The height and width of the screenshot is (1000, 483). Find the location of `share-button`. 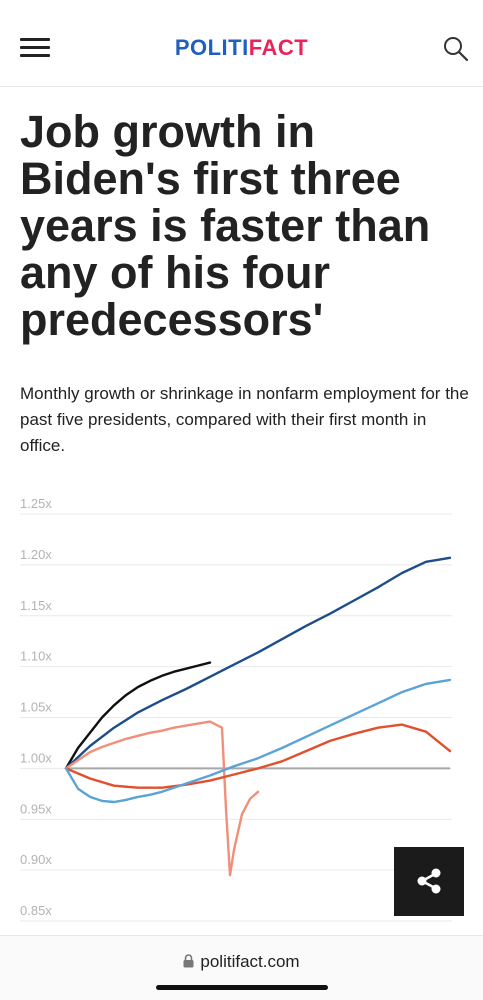

share-button is located at coordinates (429, 881).